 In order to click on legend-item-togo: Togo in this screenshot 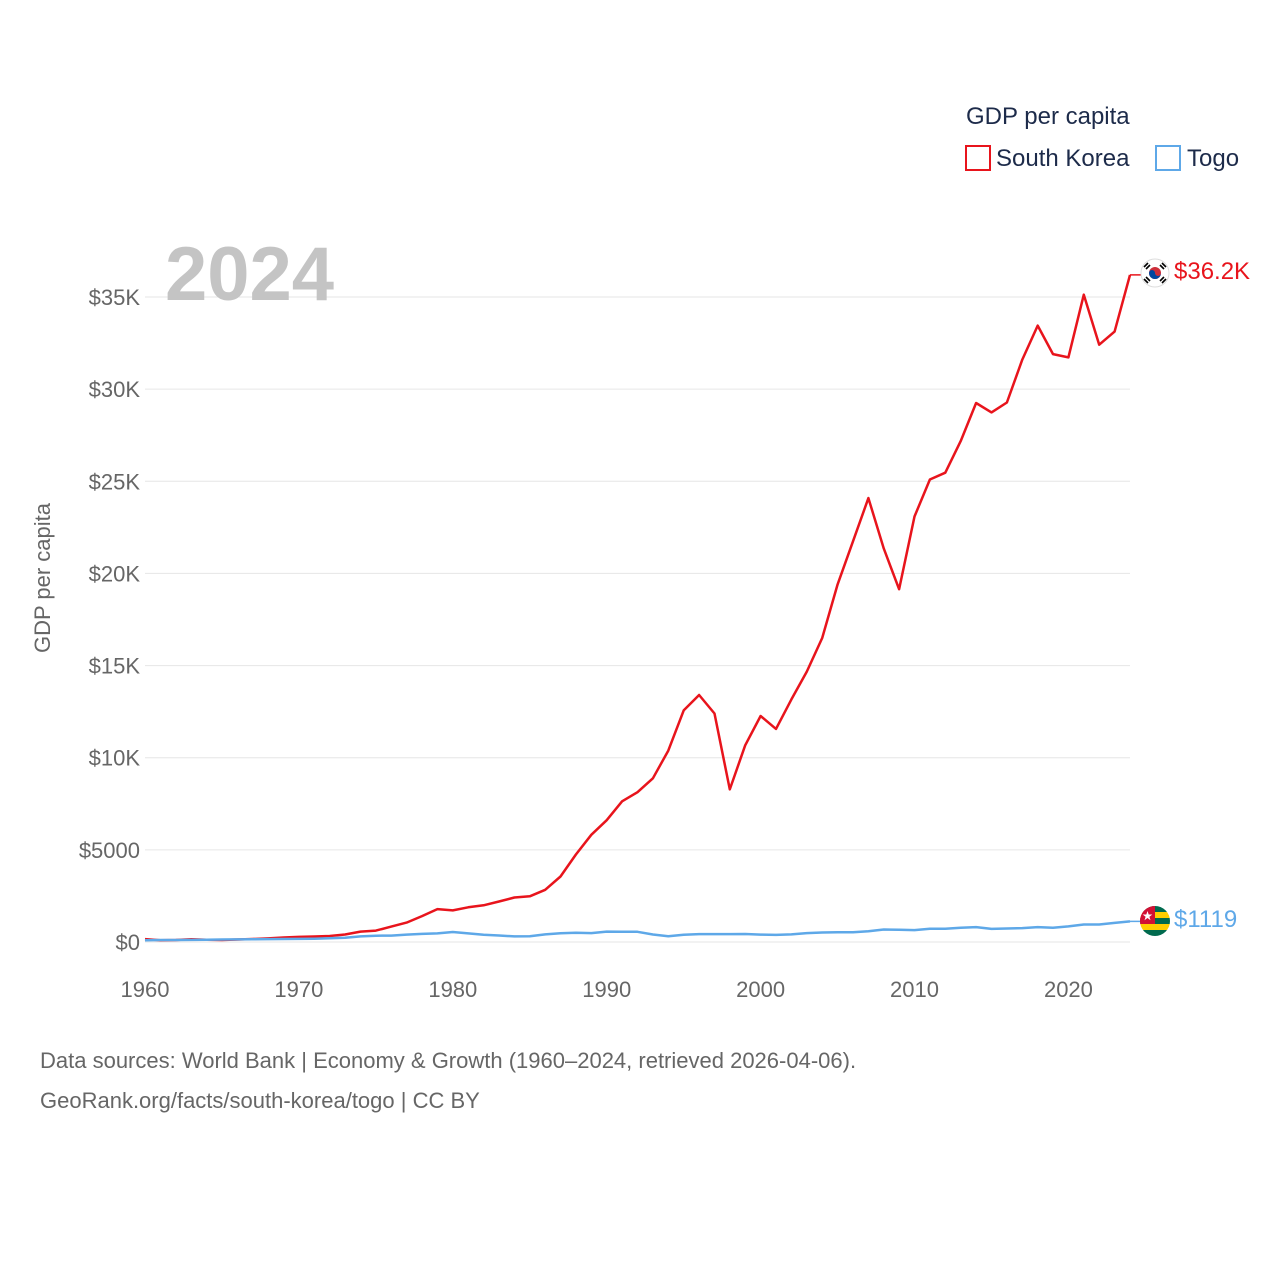, I will do `click(1197, 158)`.